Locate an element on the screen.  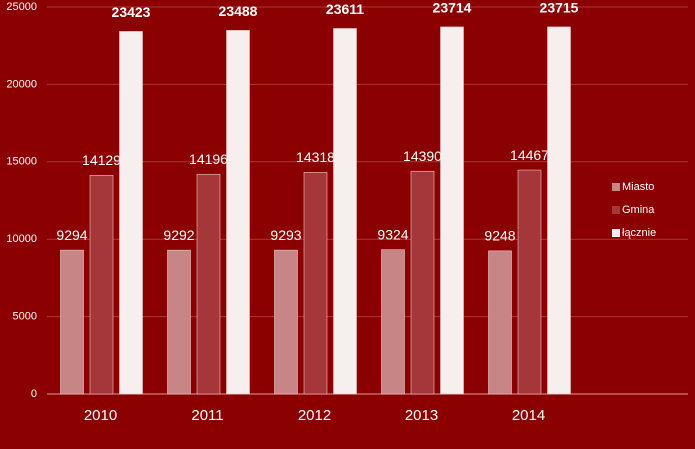
data-label: 9294 is located at coordinates (71, 235).